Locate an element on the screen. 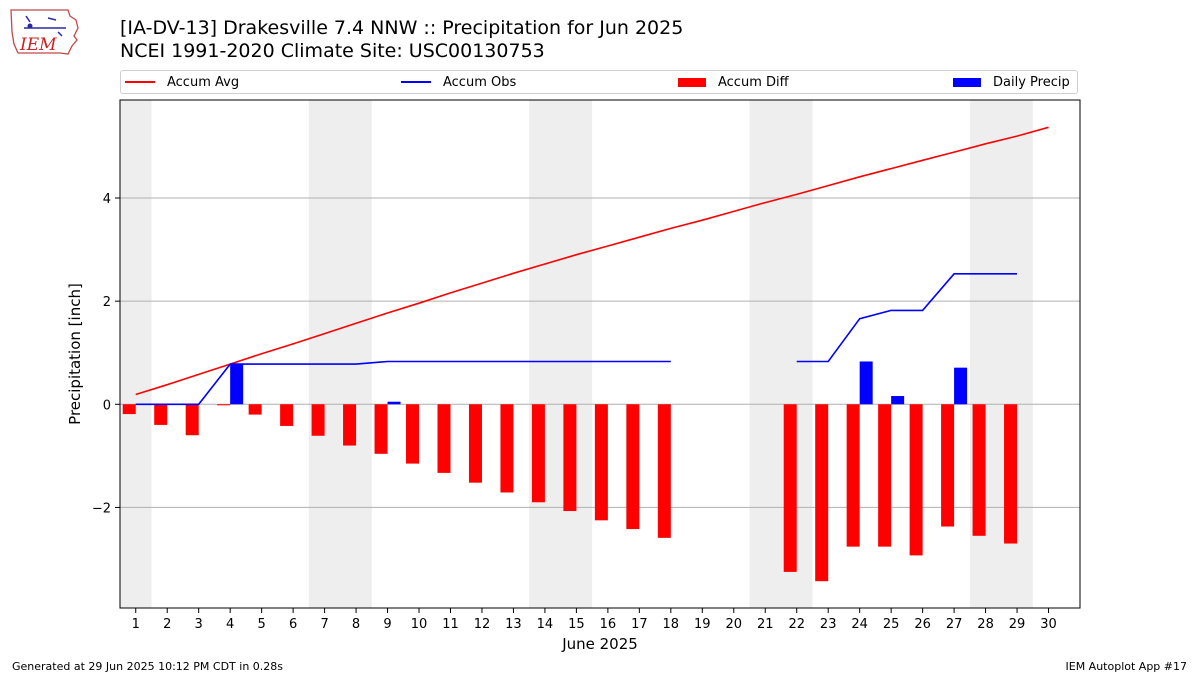 The height and width of the screenshot is (675, 1200). x-tick-label: 26 is located at coordinates (922, 624).